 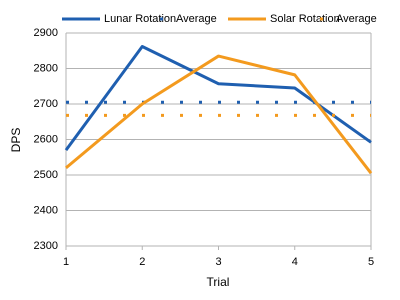 What do you see at coordinates (46, 139) in the screenshot?
I see `y-tick-label: 2600` at bounding box center [46, 139].